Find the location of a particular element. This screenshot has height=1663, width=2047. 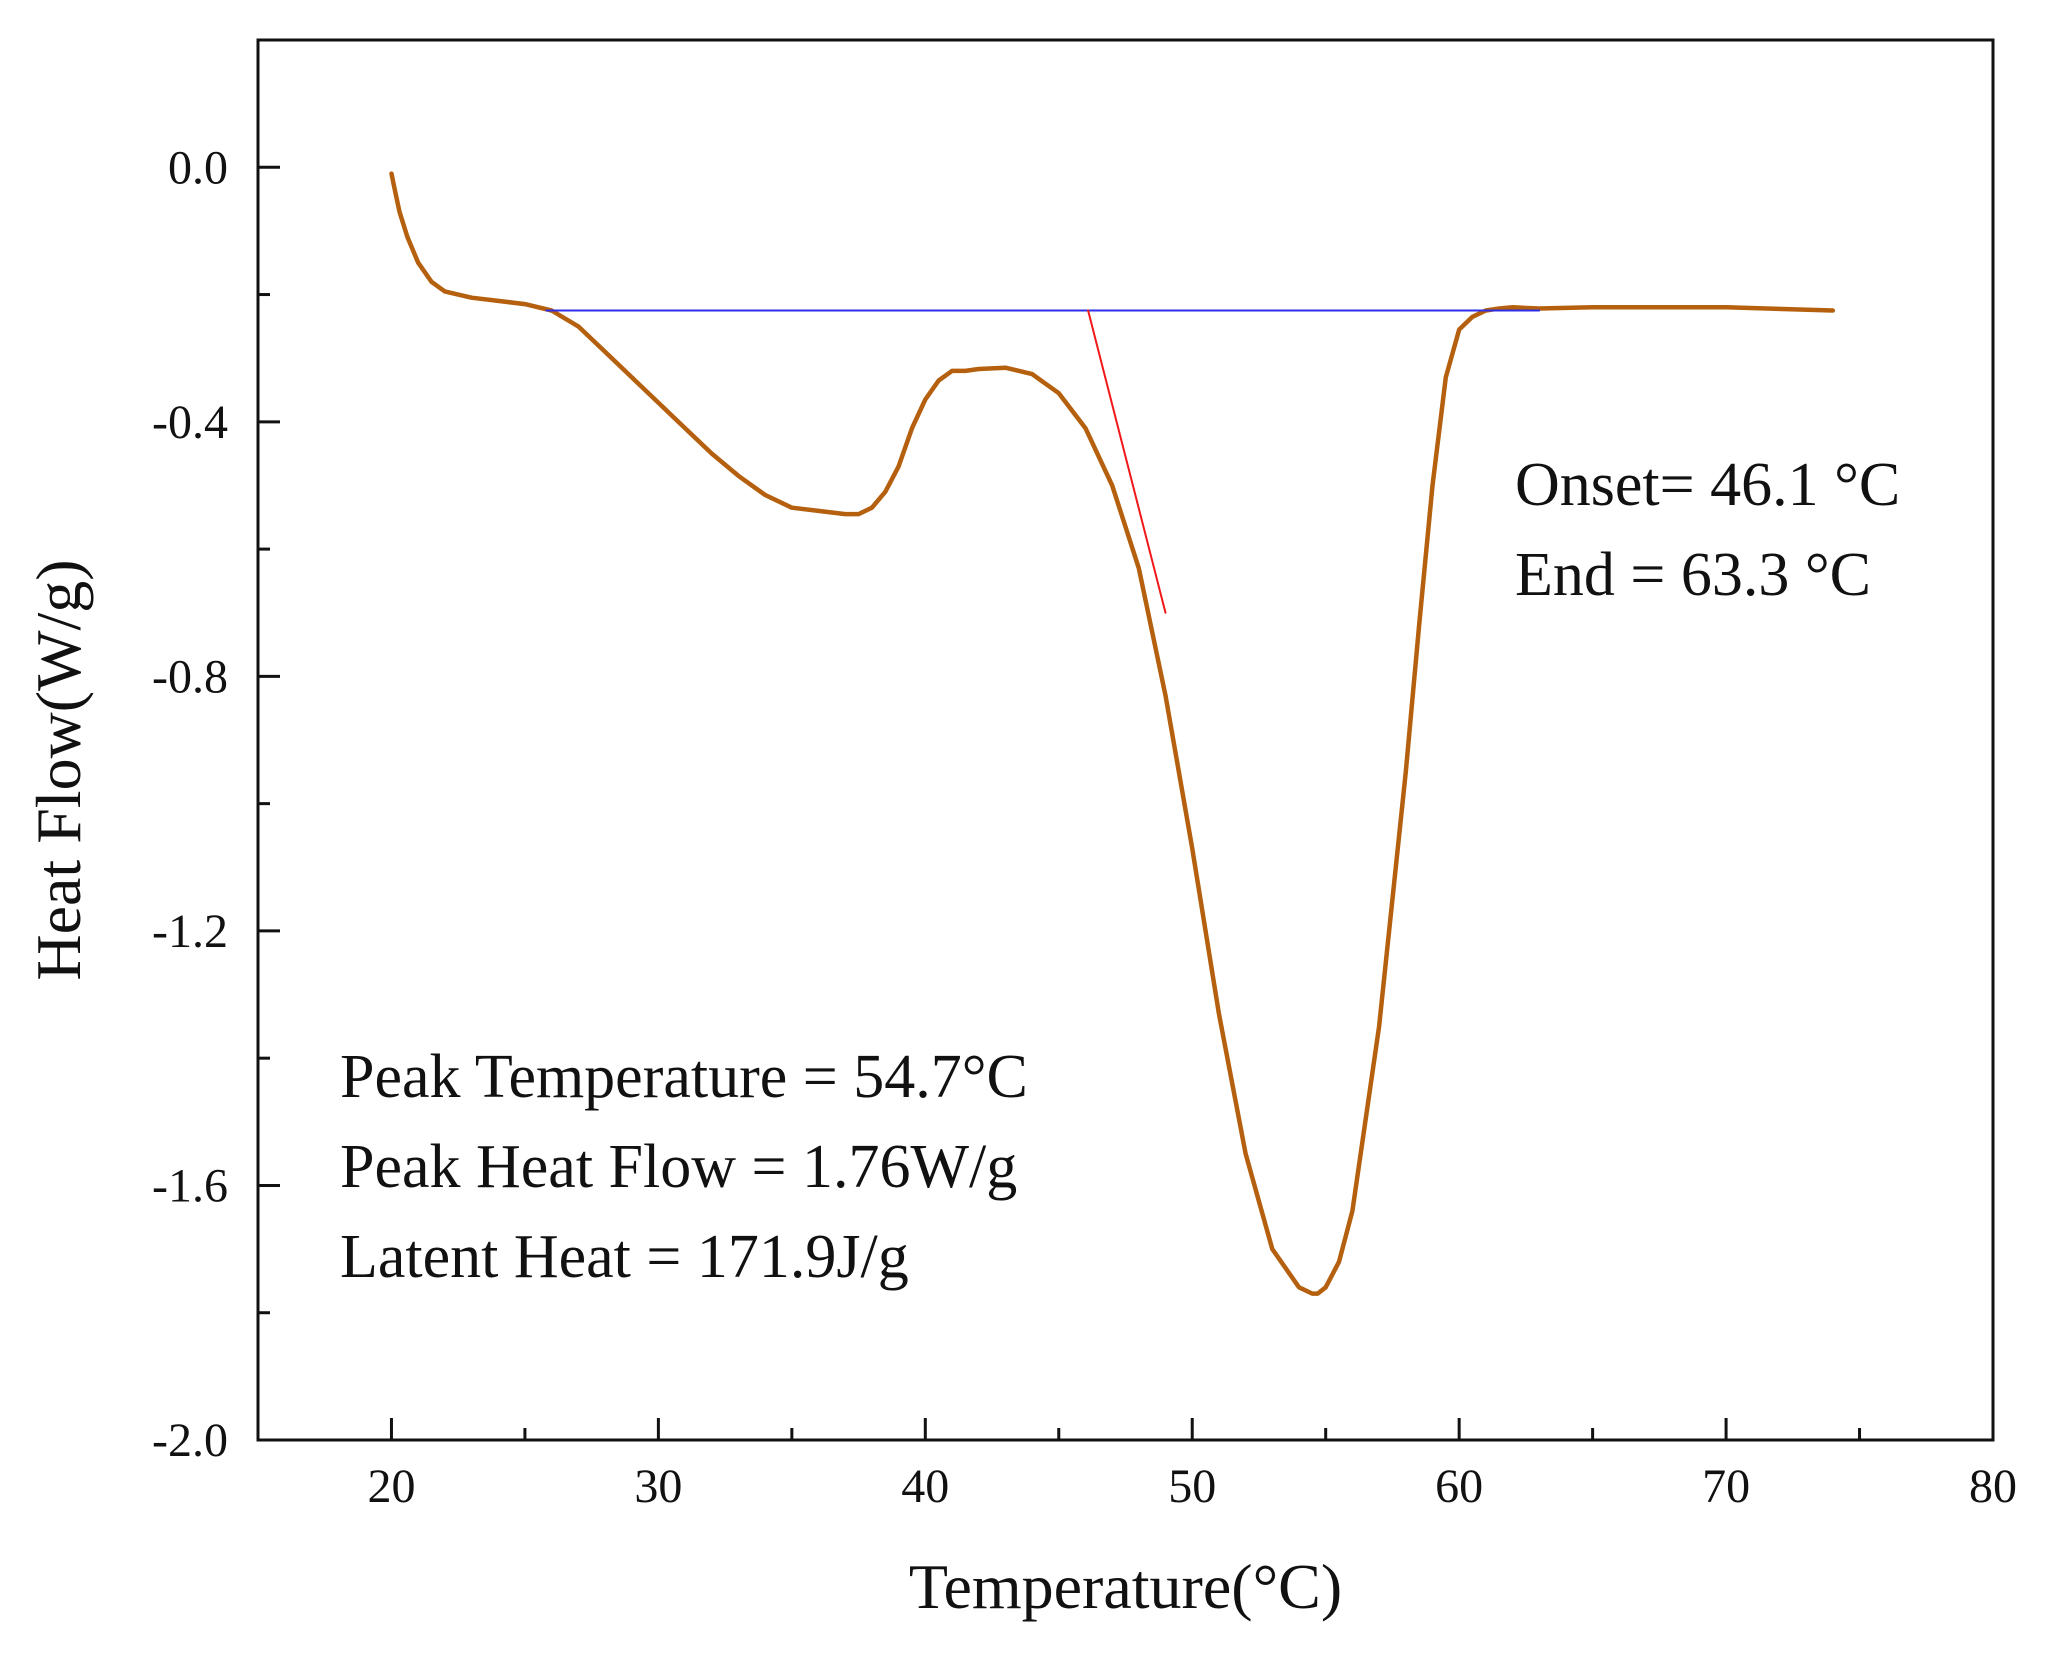

y-axis-ticks: 0.0 -0.4 -0.8 -1.2 -1.6 -2.0 is located at coordinates (216, 804).